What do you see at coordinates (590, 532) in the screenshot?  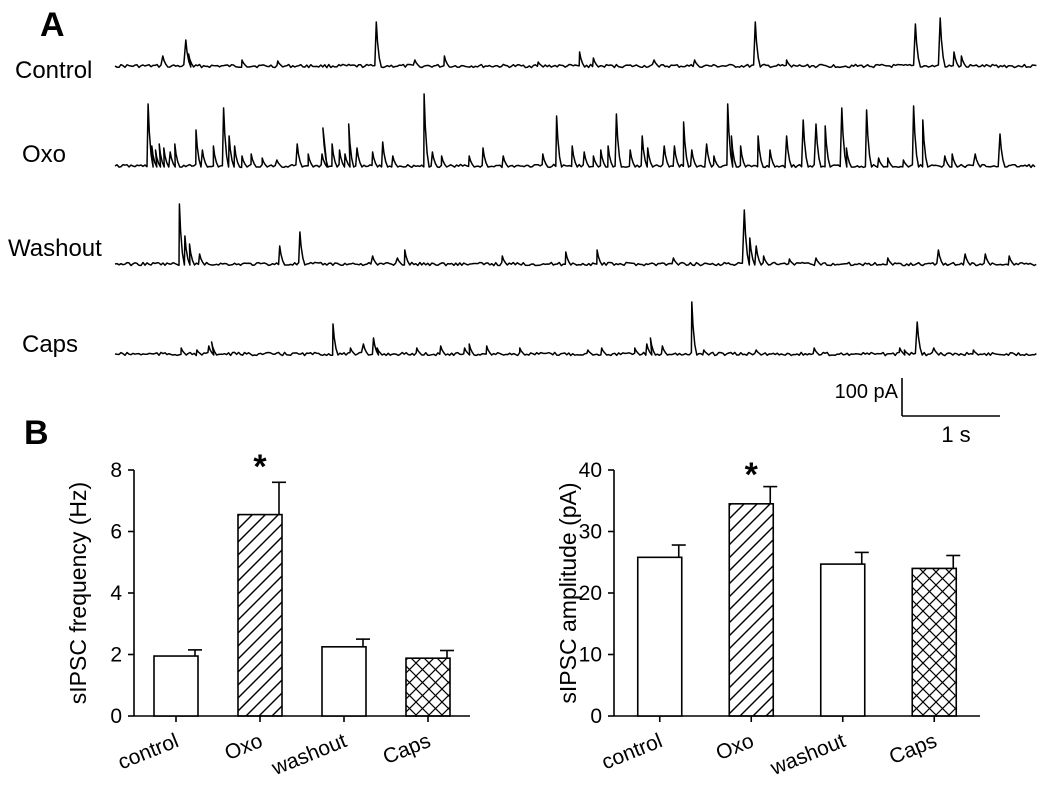 I see `y-tick-label: 30` at bounding box center [590, 532].